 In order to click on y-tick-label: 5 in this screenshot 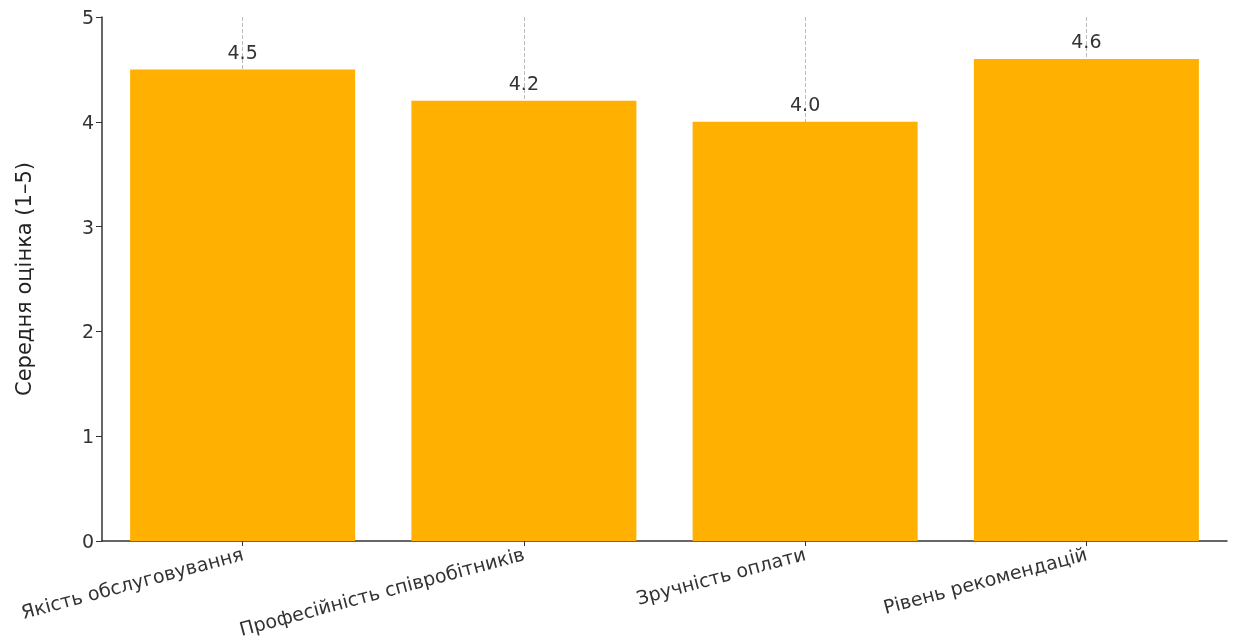, I will do `click(87, 17)`.